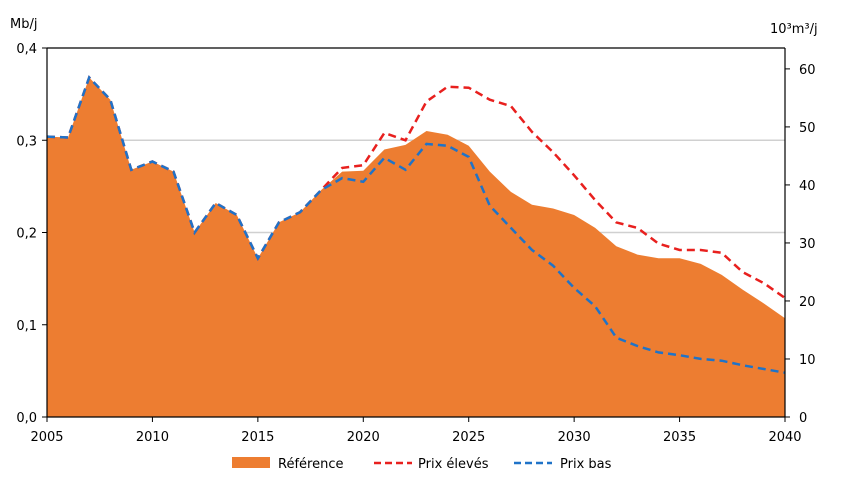  I want to click on x-tick-label: 2040, so click(784, 437).